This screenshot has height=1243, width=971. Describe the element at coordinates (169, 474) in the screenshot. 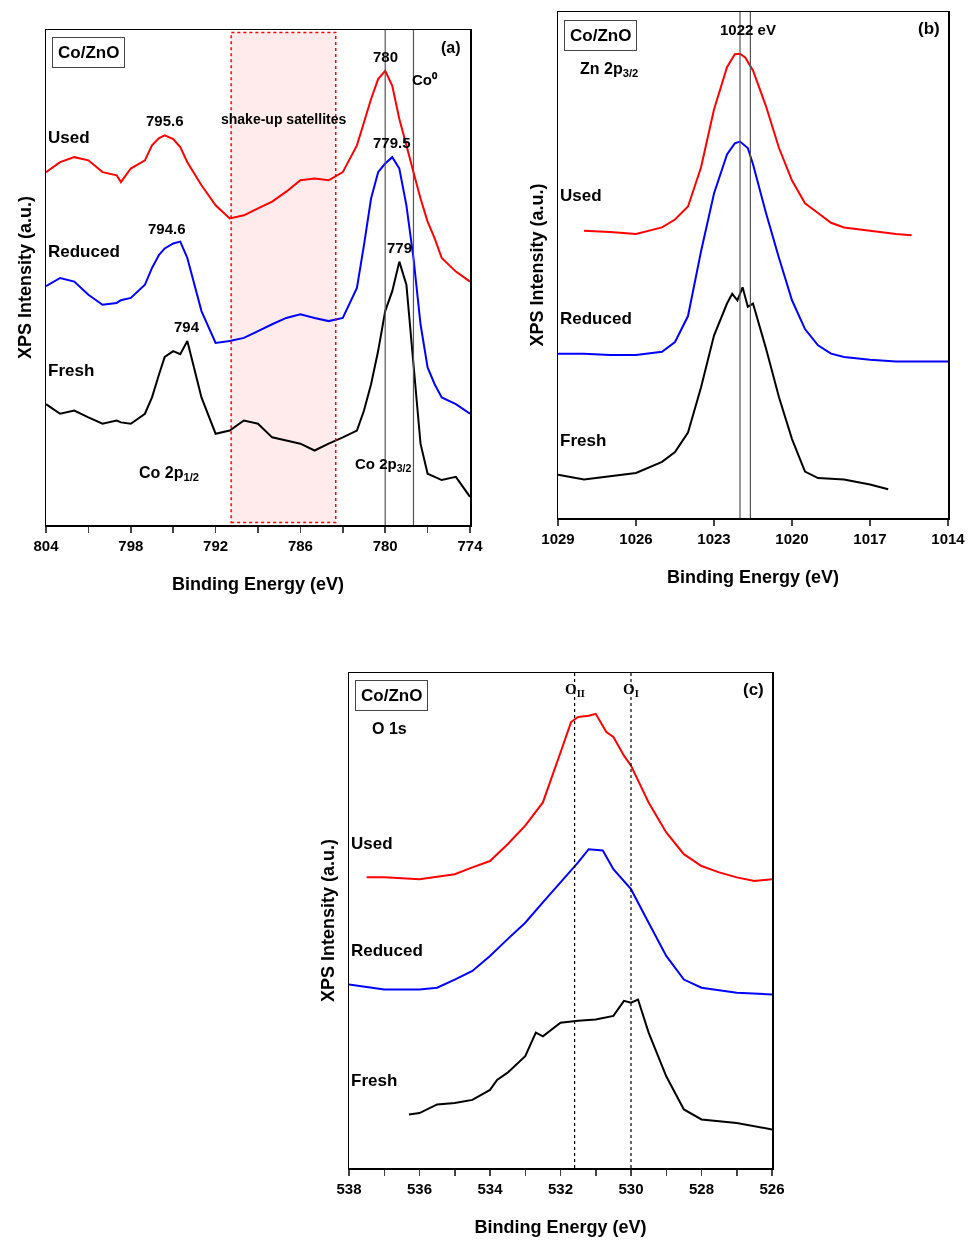

I see `annotation: Co 2p$_{1/2}$` at that location.